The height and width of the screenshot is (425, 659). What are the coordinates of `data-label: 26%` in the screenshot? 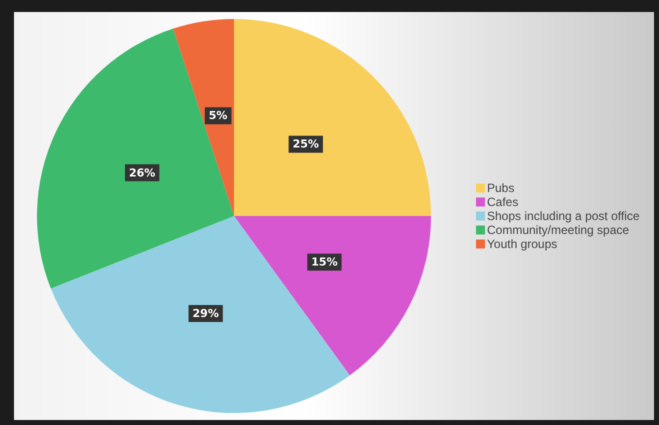 It's located at (142, 173).